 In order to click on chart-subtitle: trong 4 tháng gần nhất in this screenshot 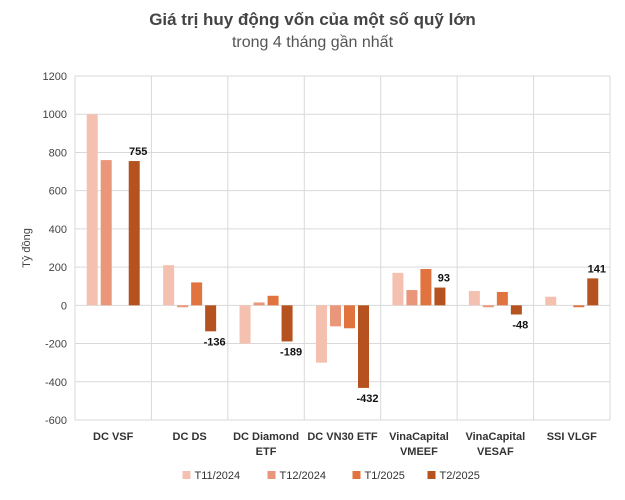, I will do `click(312, 42)`.